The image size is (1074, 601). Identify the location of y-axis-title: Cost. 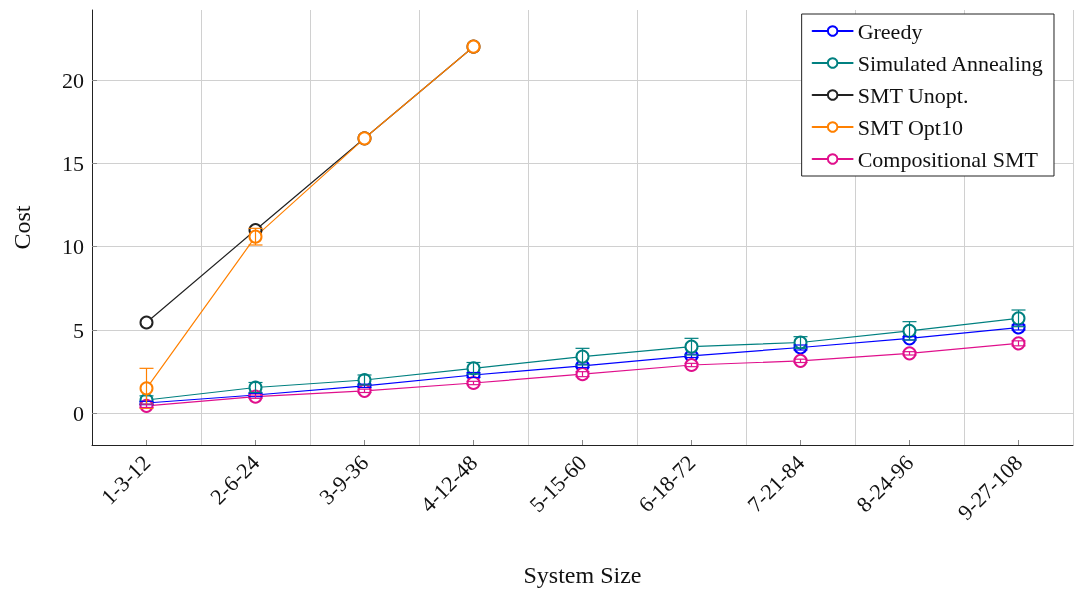
(22, 227).